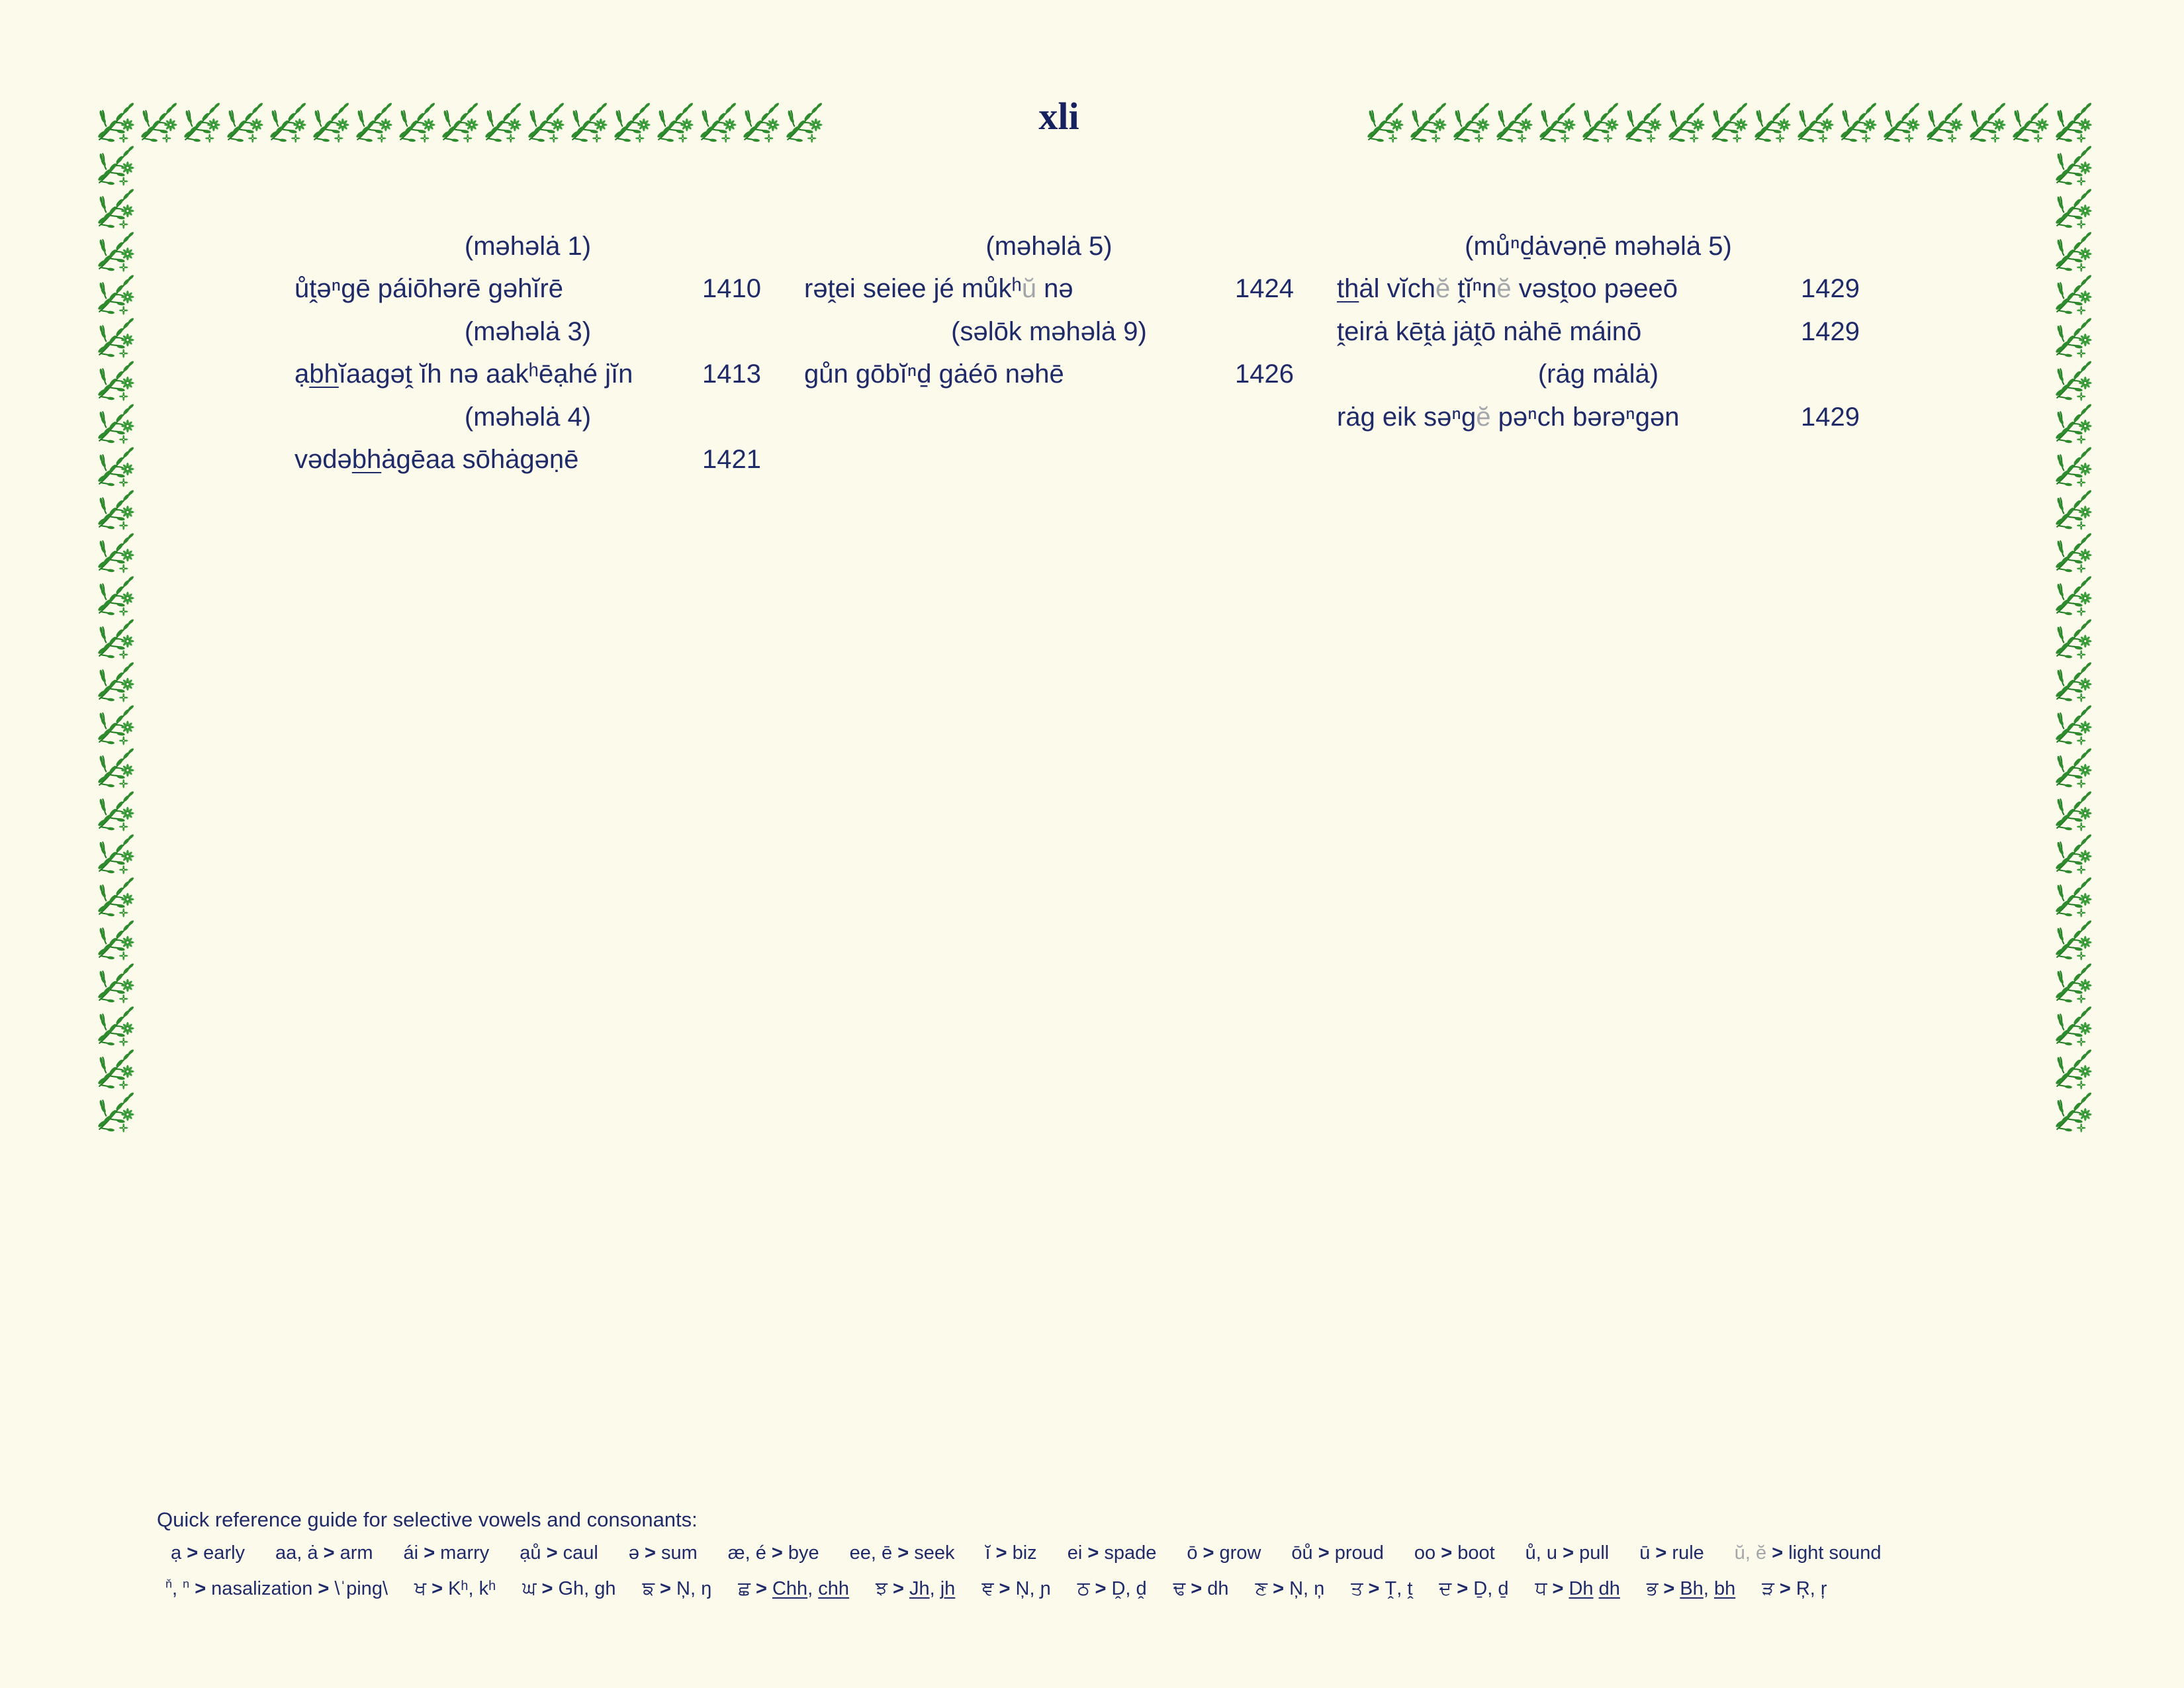 The width and height of the screenshot is (2184, 1688). I want to click on text-segment: gůn gōbĭⁿḏ gȧéō nəhē, so click(934, 374).